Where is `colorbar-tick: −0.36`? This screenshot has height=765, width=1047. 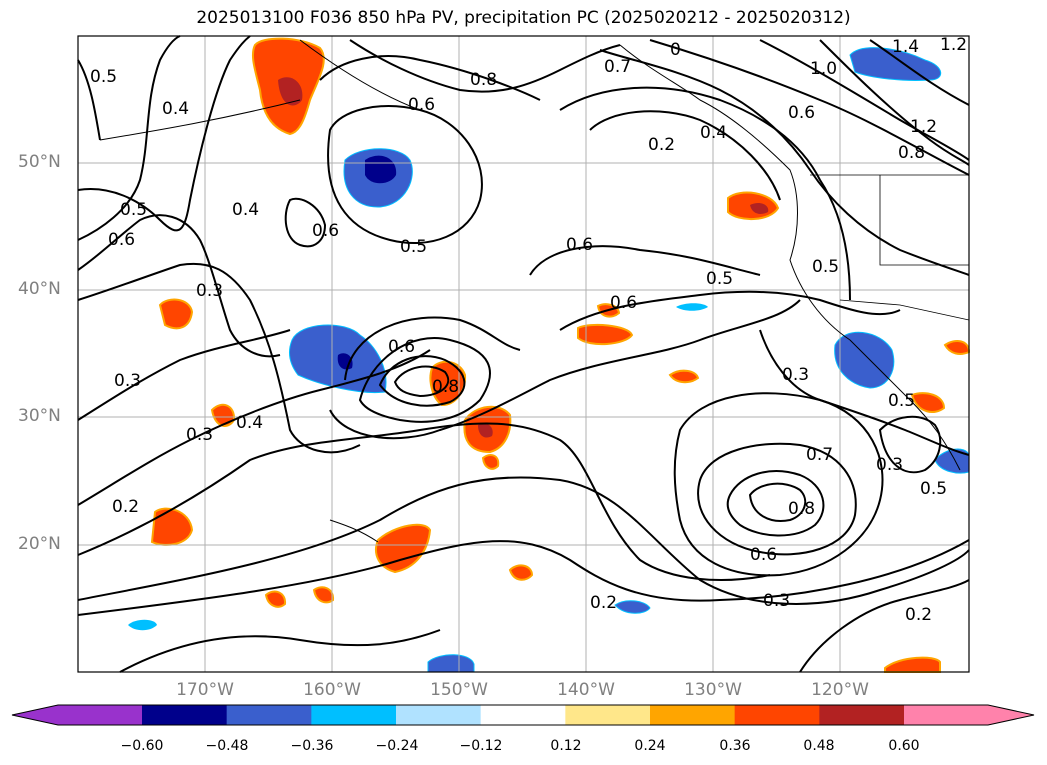 colorbar-tick: −0.36 is located at coordinates (312, 746).